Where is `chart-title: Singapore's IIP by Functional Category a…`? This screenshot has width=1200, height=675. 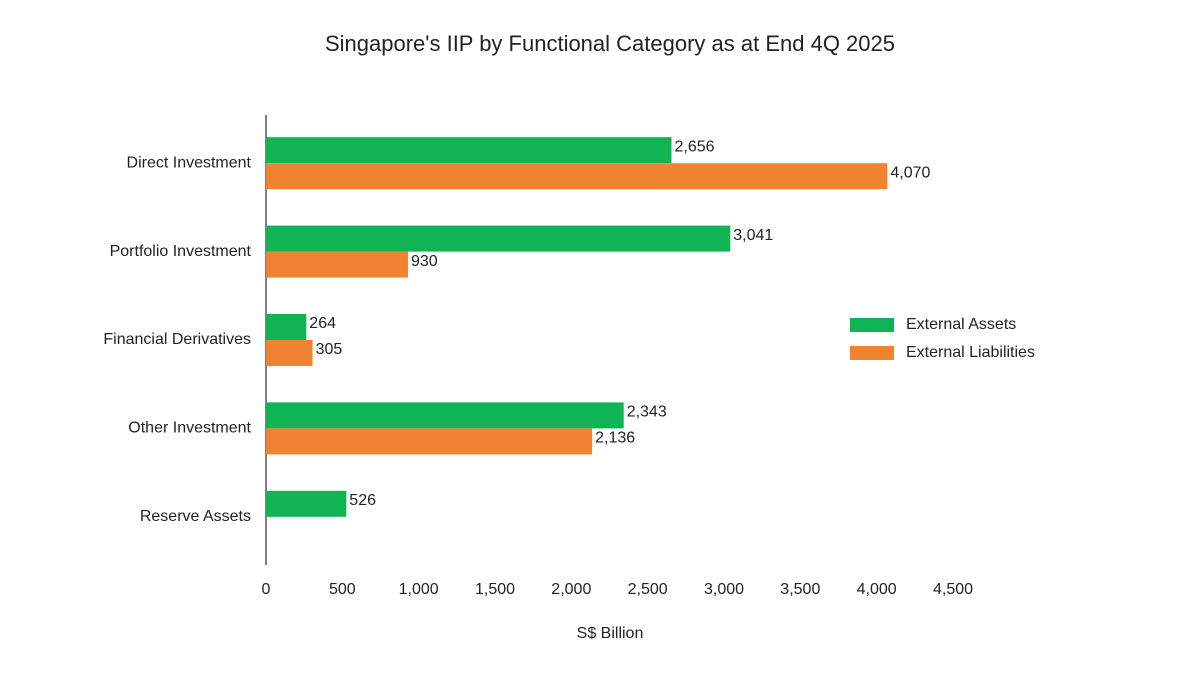 chart-title: Singapore's IIP by Functional Category a… is located at coordinates (610, 43).